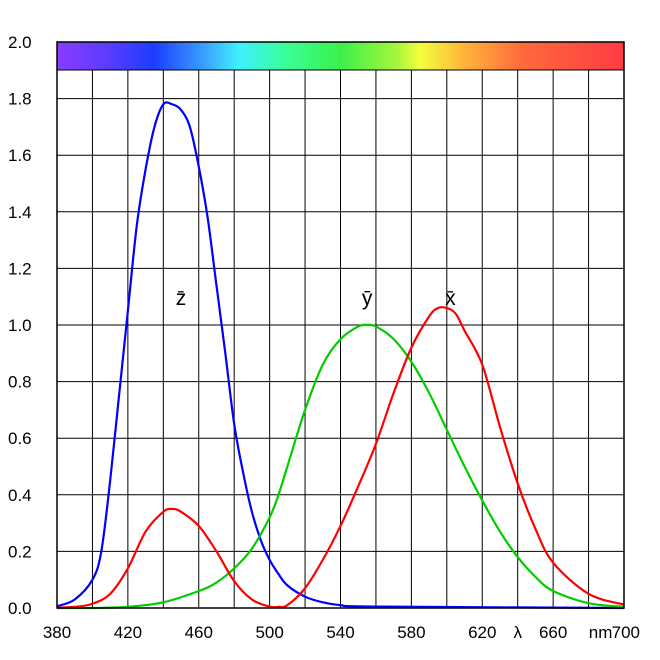  What do you see at coordinates (20, 495) in the screenshot?
I see `y-tick-label: 0.4` at bounding box center [20, 495].